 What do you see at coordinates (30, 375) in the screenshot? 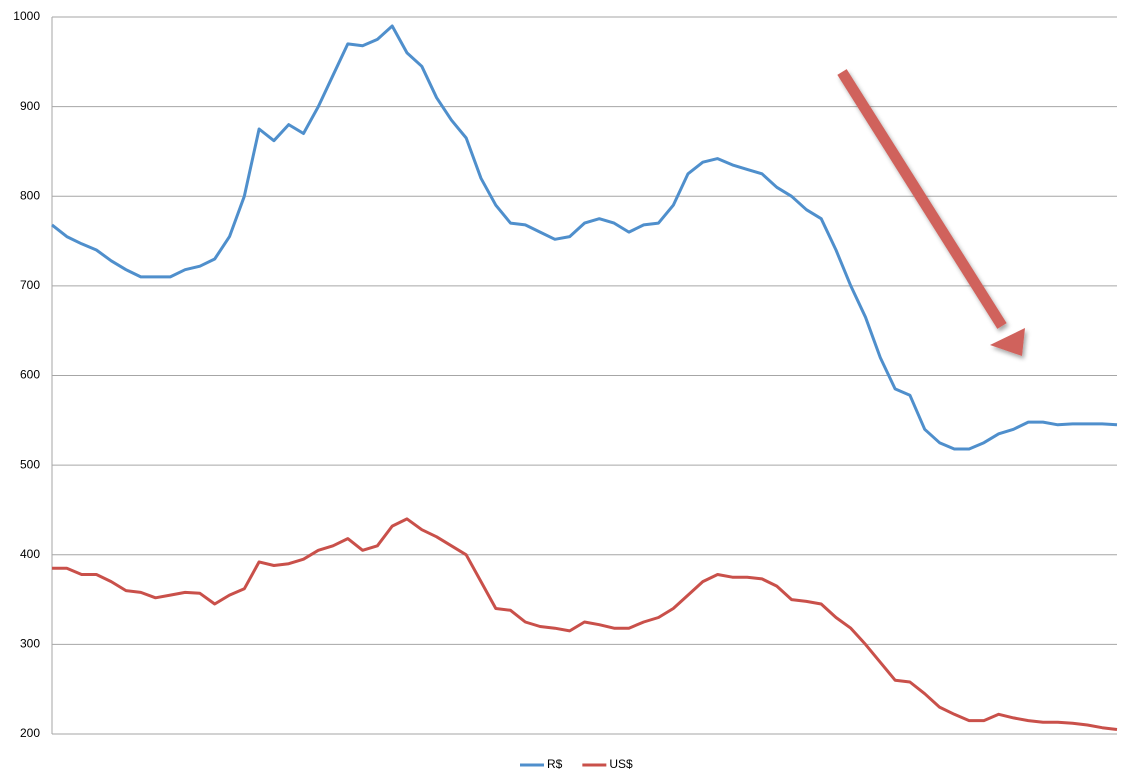
I see `y-tick-label: 600` at bounding box center [30, 375].